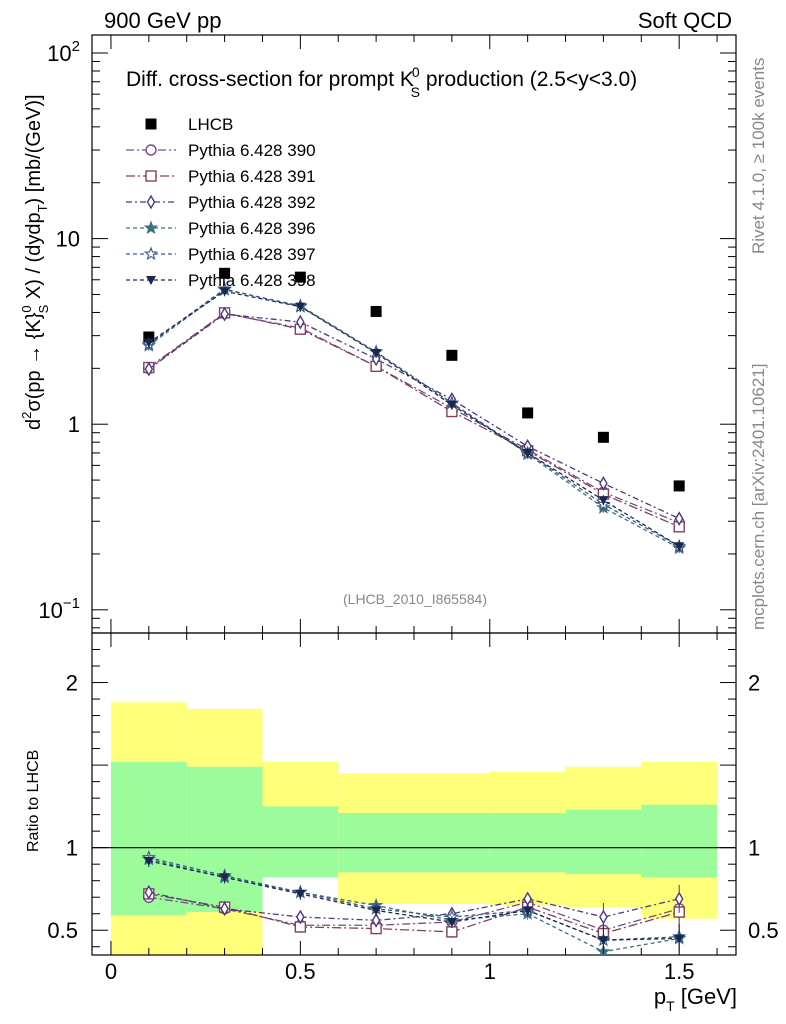 The width and height of the screenshot is (786, 1024). I want to click on main-ytick-label-3: 102, so click(63, 52).